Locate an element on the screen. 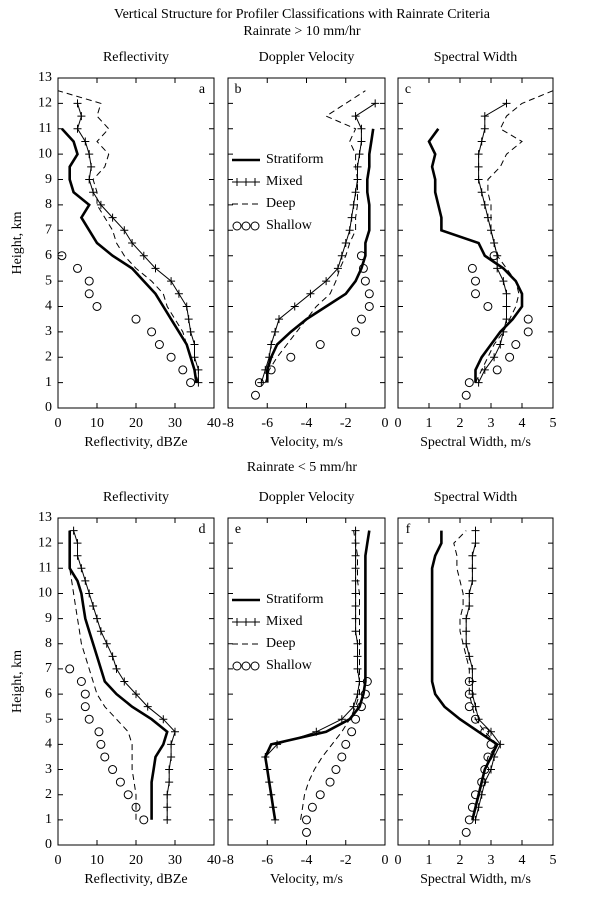  x-tick-label: -8 is located at coordinates (228, 423).